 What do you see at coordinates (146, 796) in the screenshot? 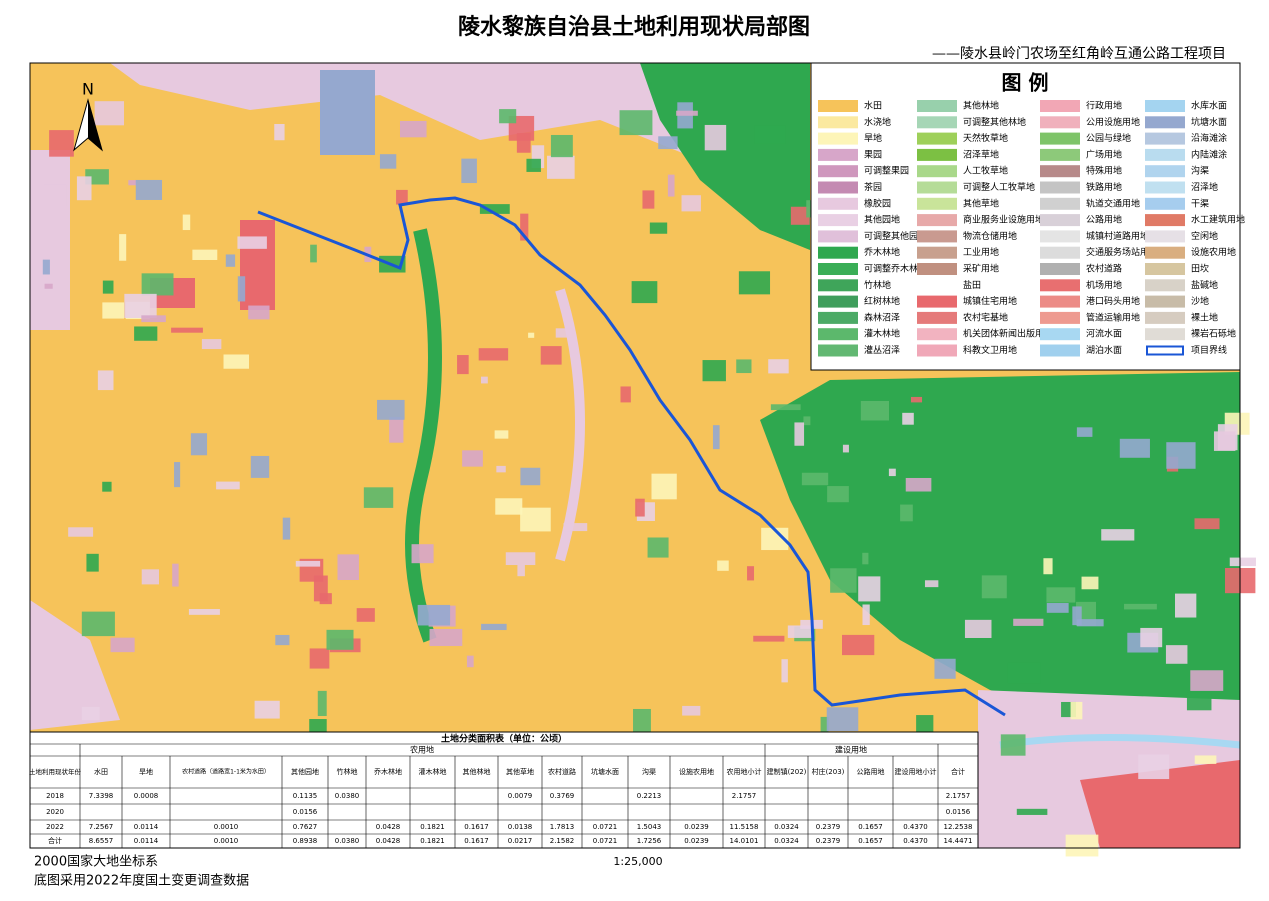
I see `table-cell: 0.0008` at bounding box center [146, 796].